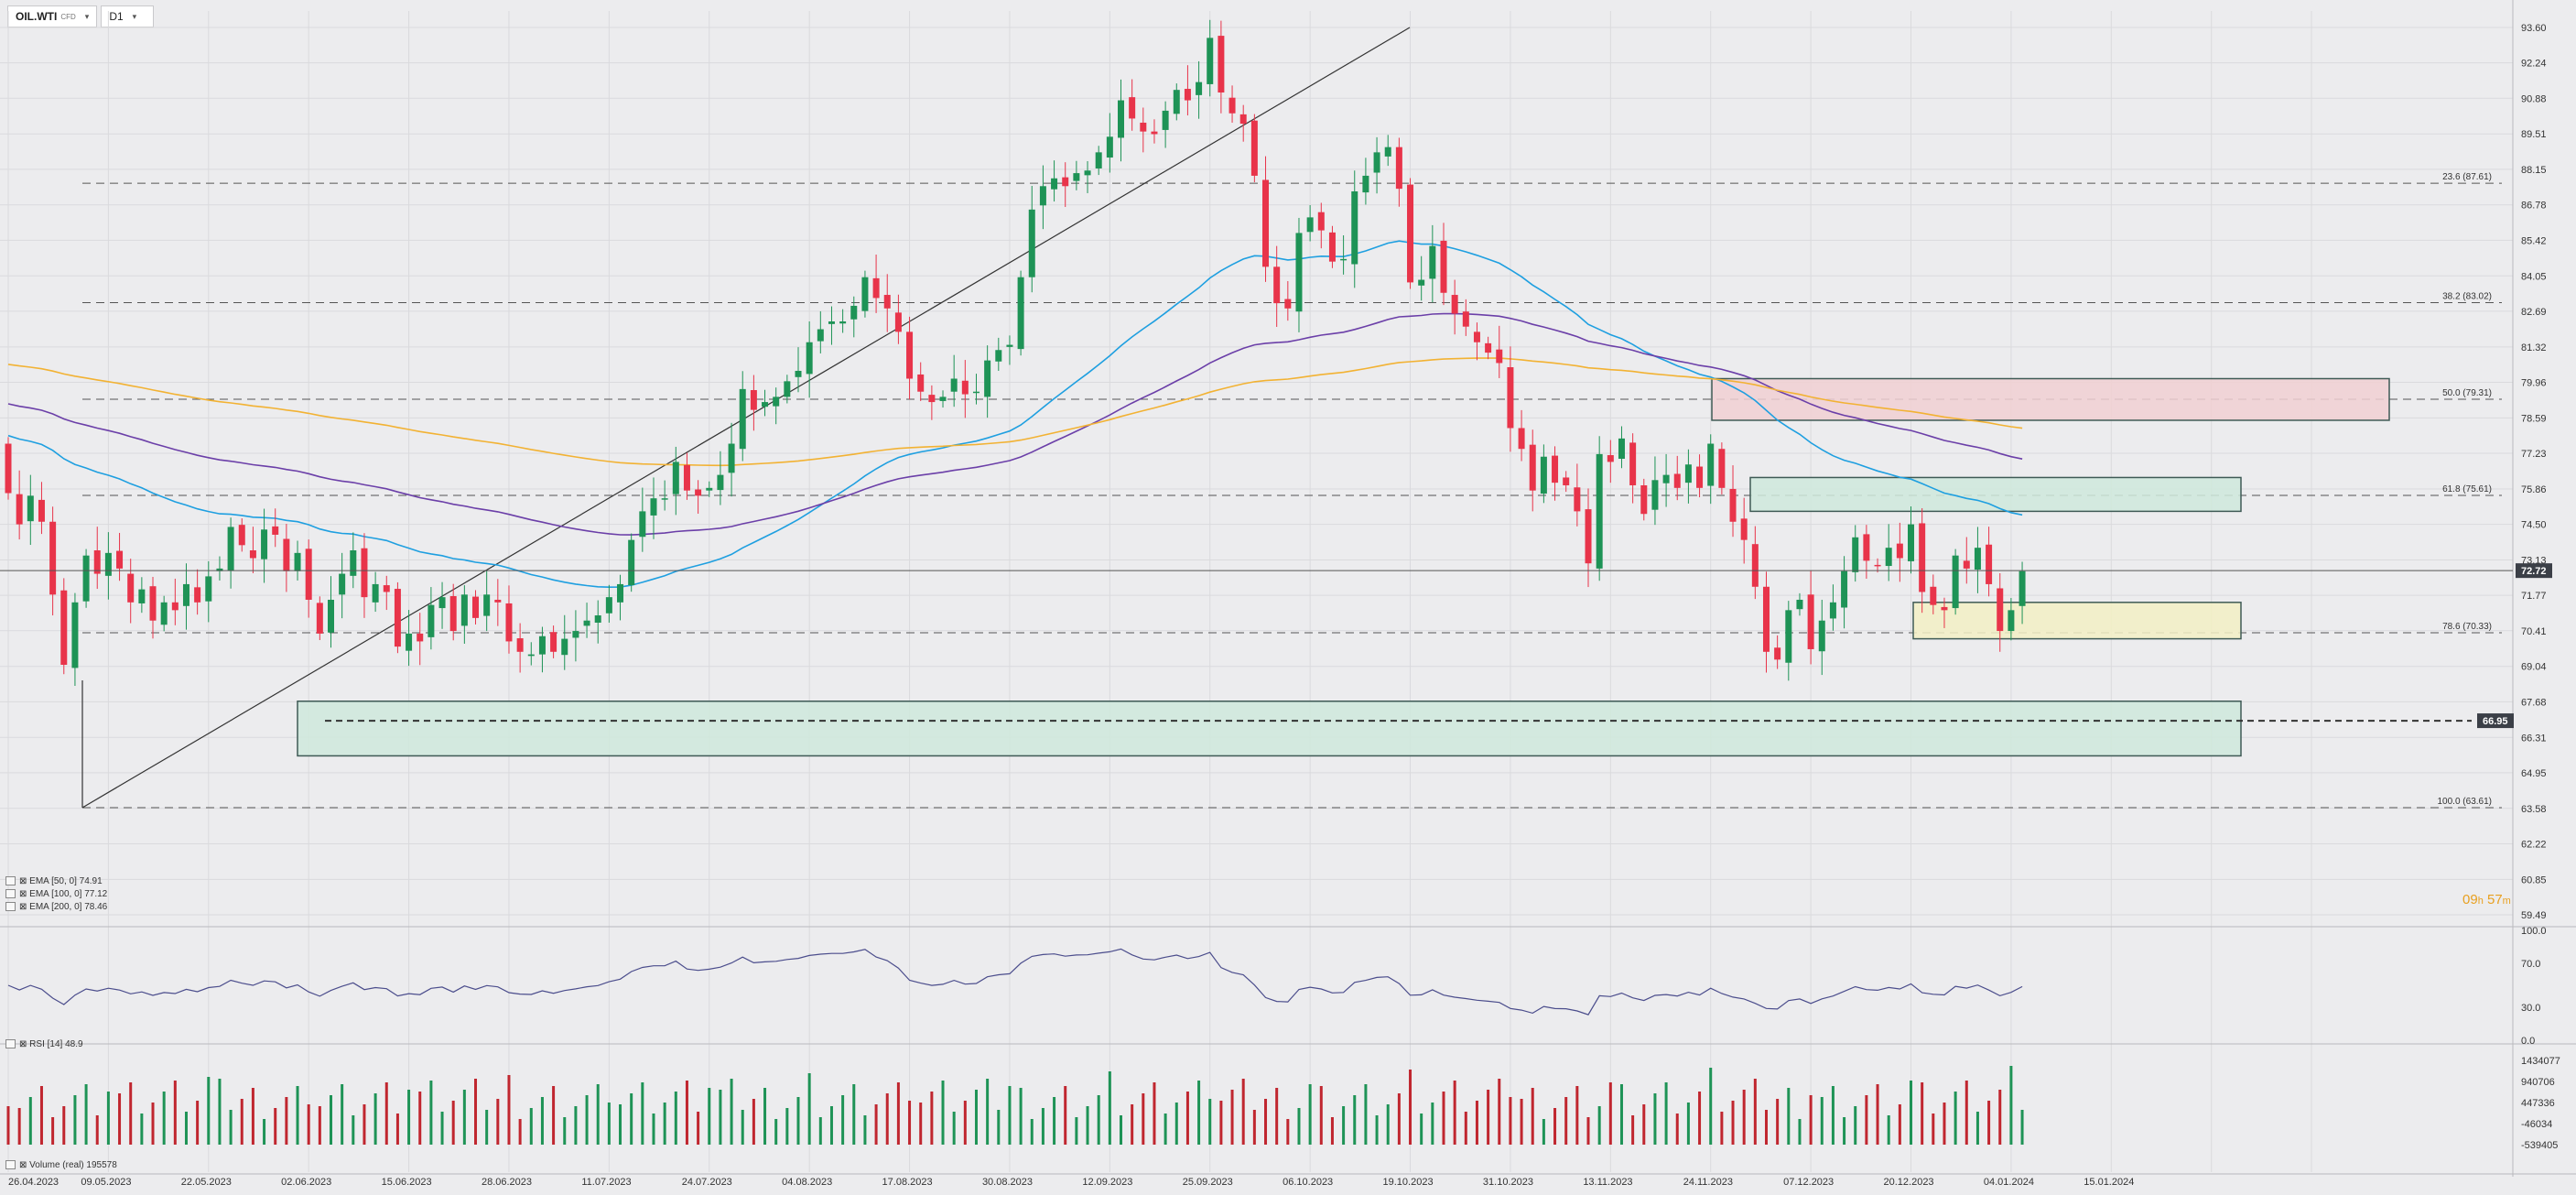 This screenshot has width=2576, height=1195. What do you see at coordinates (1608, 1182) in the screenshot?
I see `date-tick-label: 13.11.2023` at bounding box center [1608, 1182].